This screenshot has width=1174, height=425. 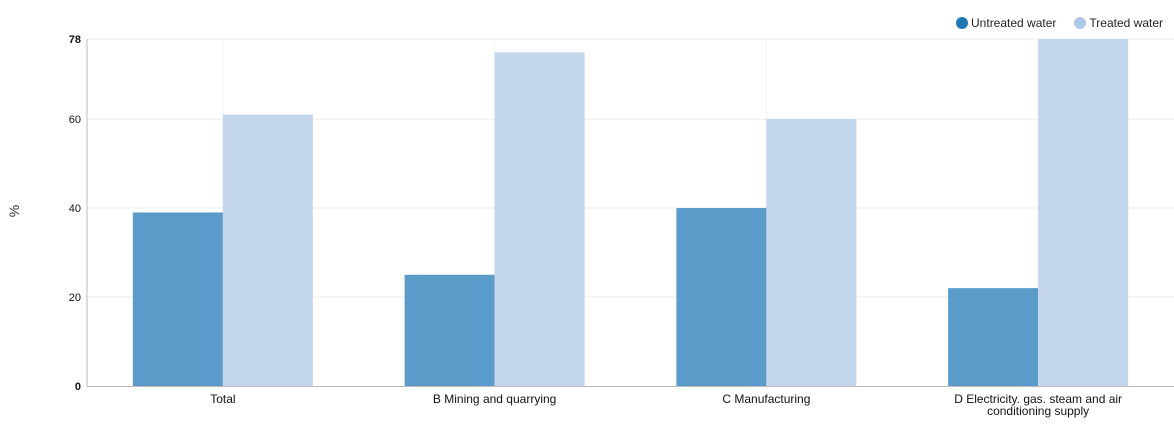 I want to click on legend: Untreated water Treated water, so click(x=1059, y=23).